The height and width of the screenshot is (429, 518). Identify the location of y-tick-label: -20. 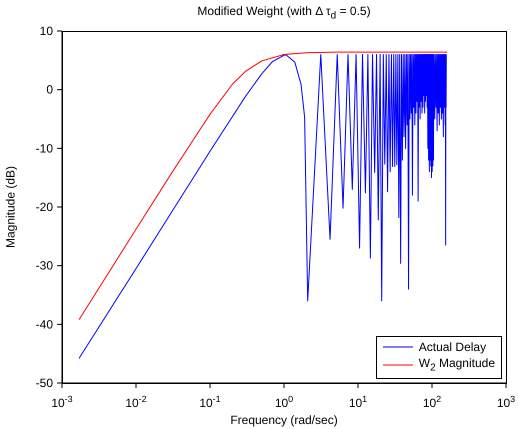
(45, 207).